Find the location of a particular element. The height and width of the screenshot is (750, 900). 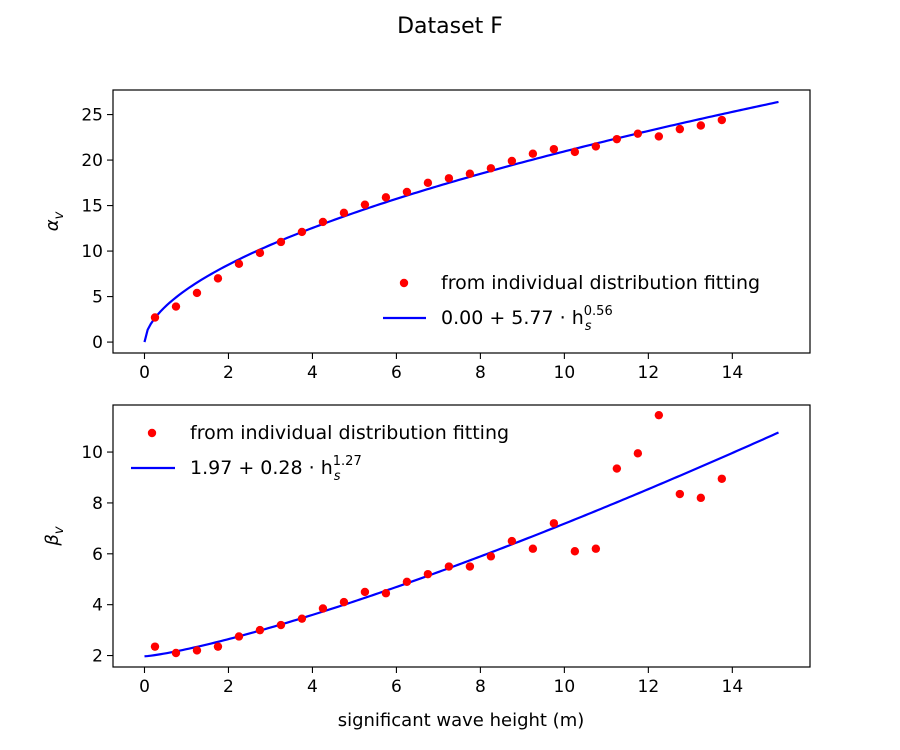

beta-x-tick-label: 2 is located at coordinates (228, 687).